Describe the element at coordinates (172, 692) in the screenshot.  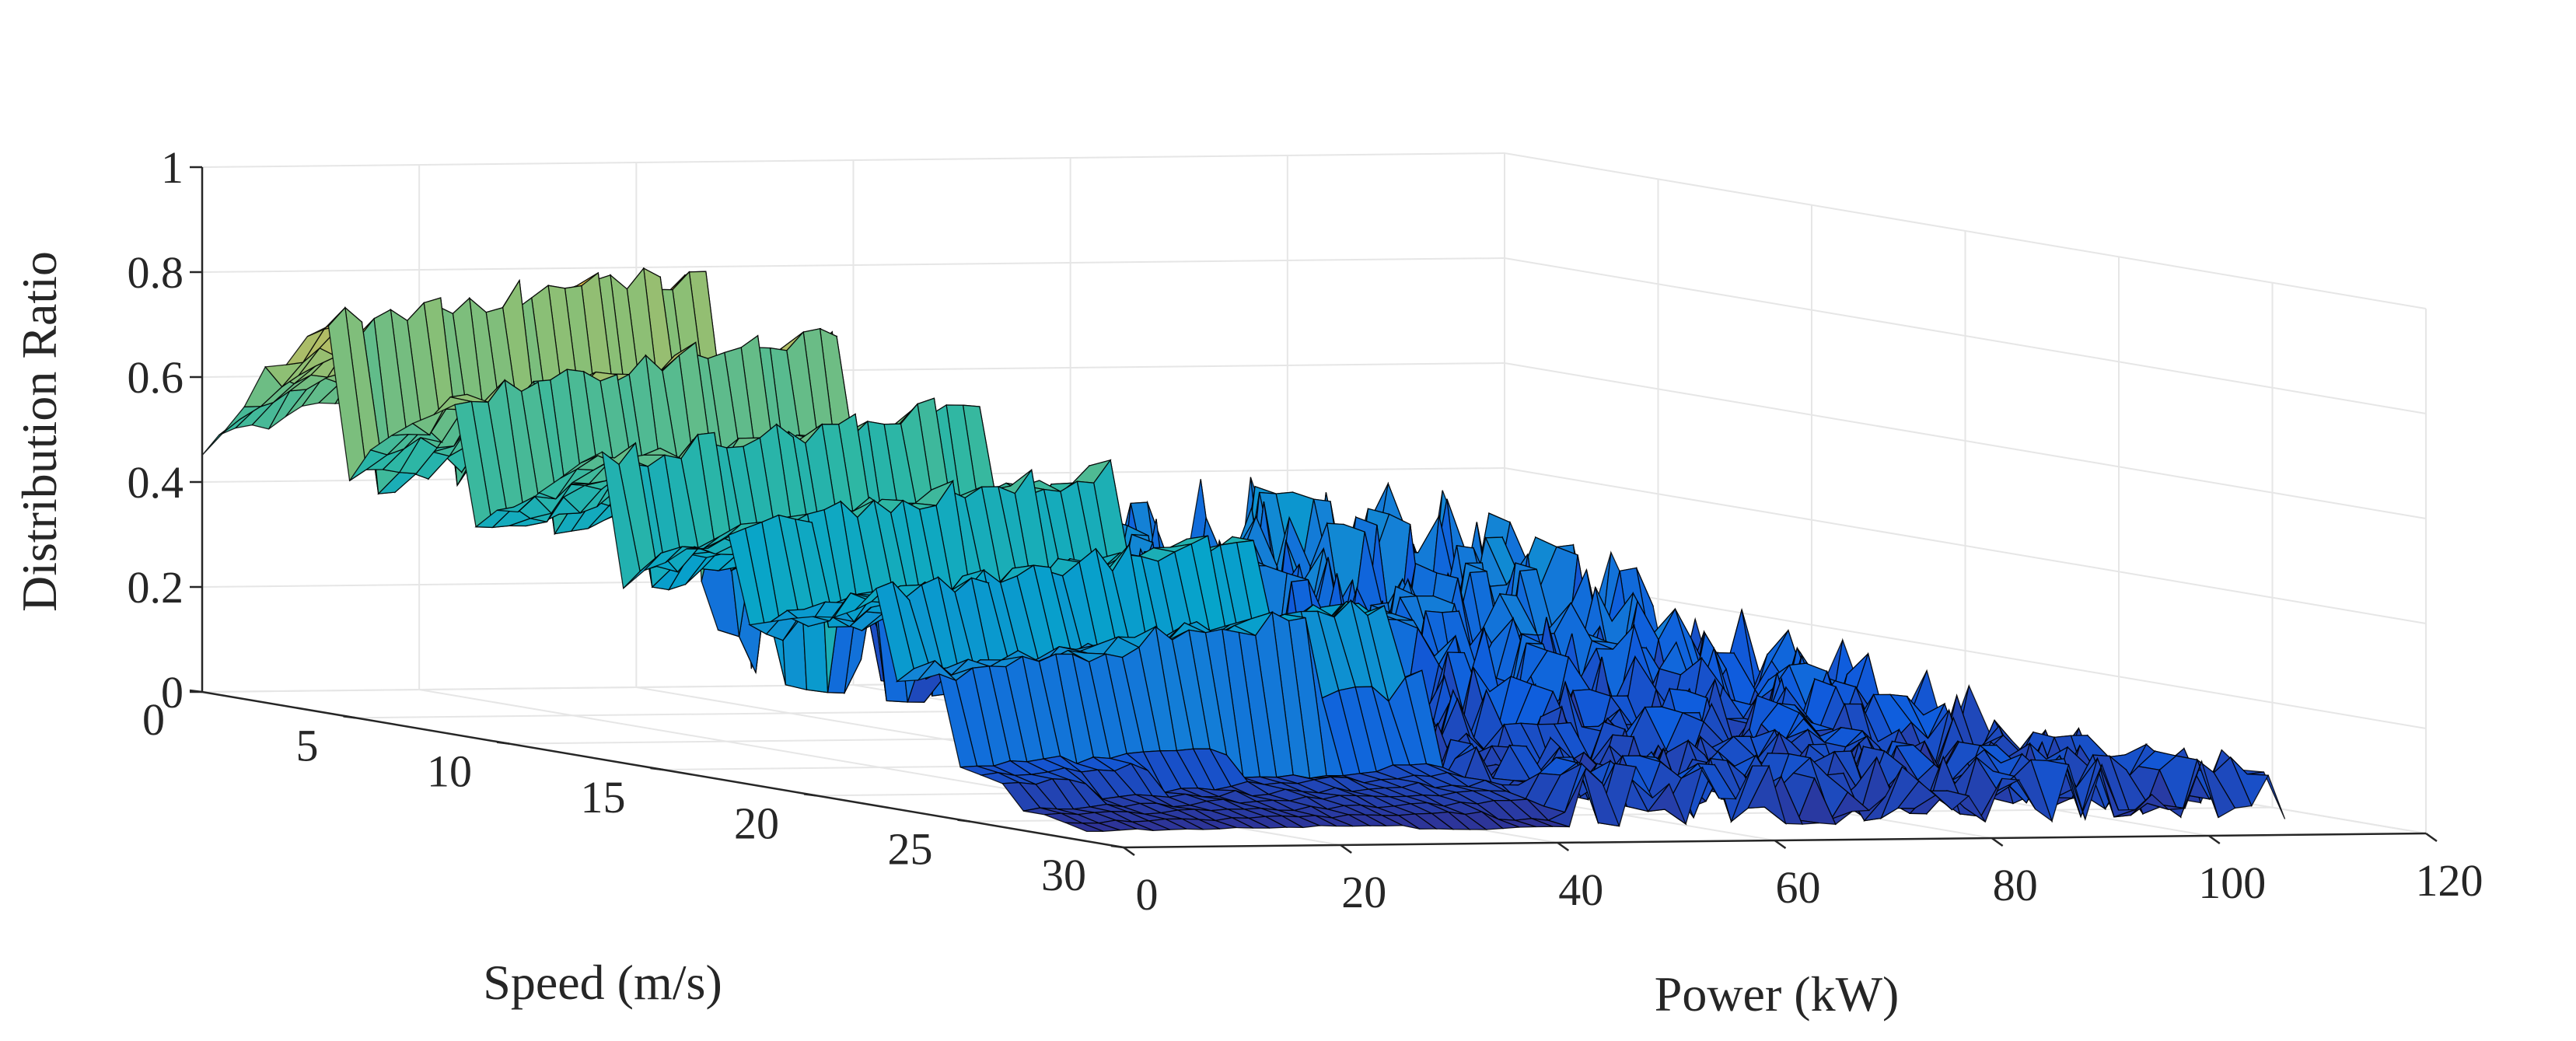
I see `z-tick-label: 0` at that location.